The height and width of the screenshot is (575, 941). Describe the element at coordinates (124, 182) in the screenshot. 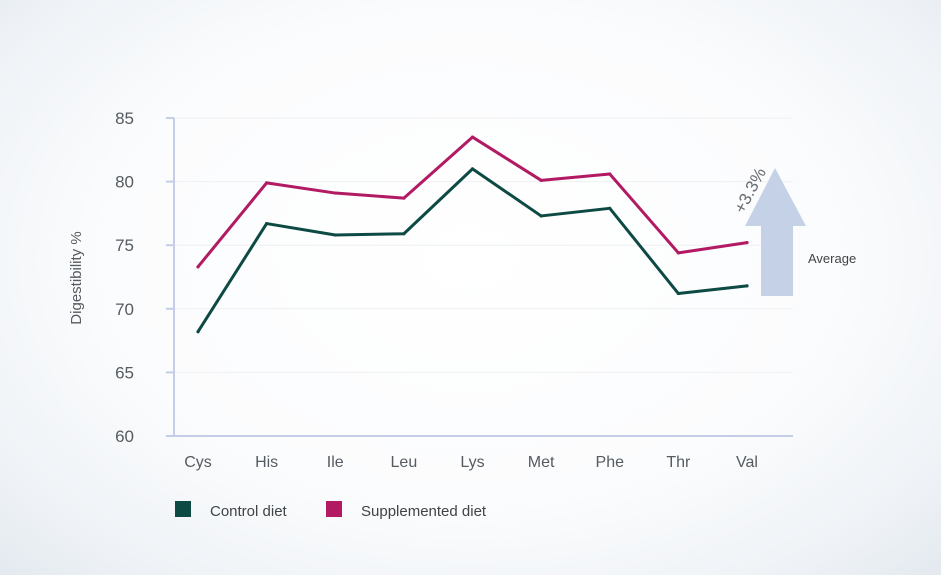

I see `y-tick-label: 80` at that location.